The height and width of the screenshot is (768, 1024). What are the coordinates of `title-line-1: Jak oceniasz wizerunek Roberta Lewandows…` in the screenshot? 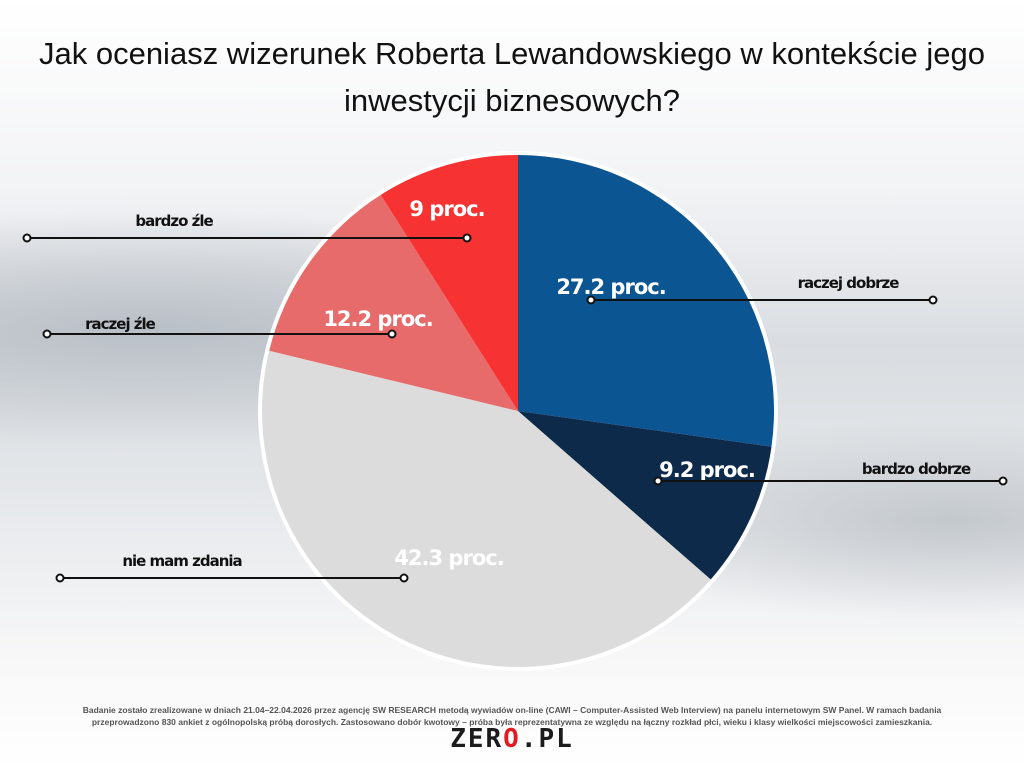 It's located at (511, 53).